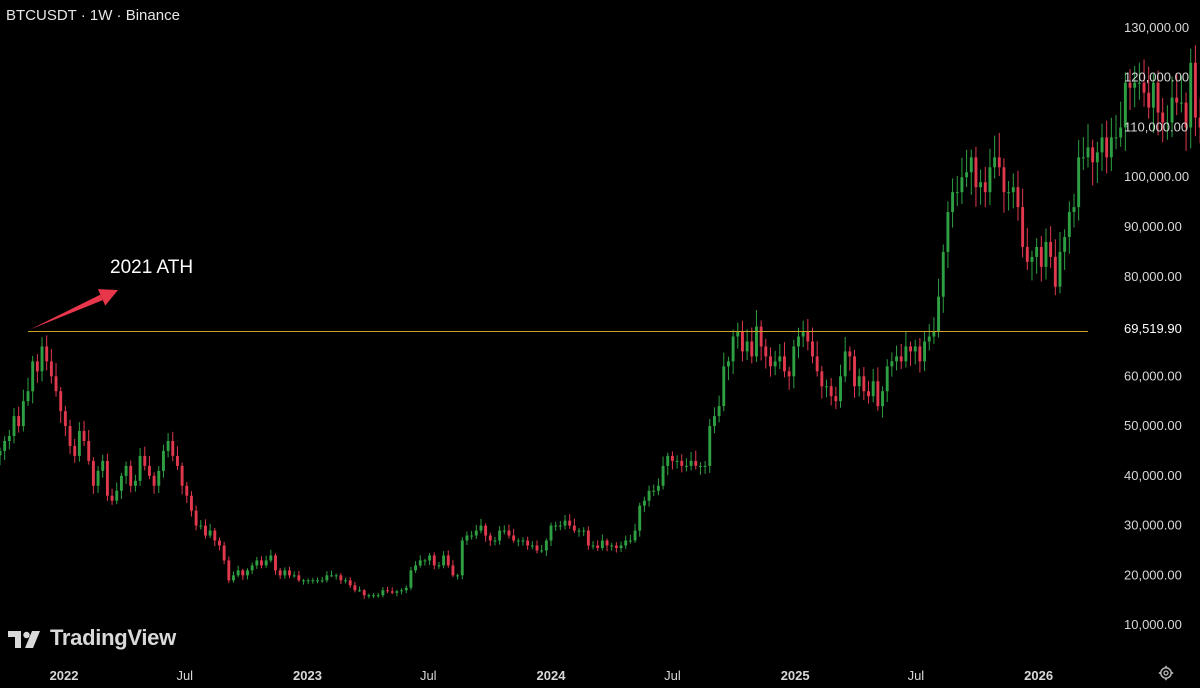 This screenshot has width=1200, height=688. I want to click on price-tick-label: 90,000.00, so click(1153, 226).